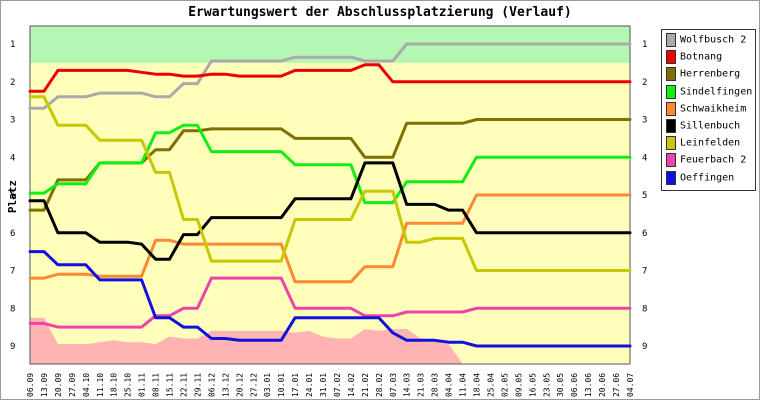 This screenshot has height=400, width=760. Describe the element at coordinates (713, 40) in the screenshot. I see `legend-label: Wolfbusch 2` at that location.